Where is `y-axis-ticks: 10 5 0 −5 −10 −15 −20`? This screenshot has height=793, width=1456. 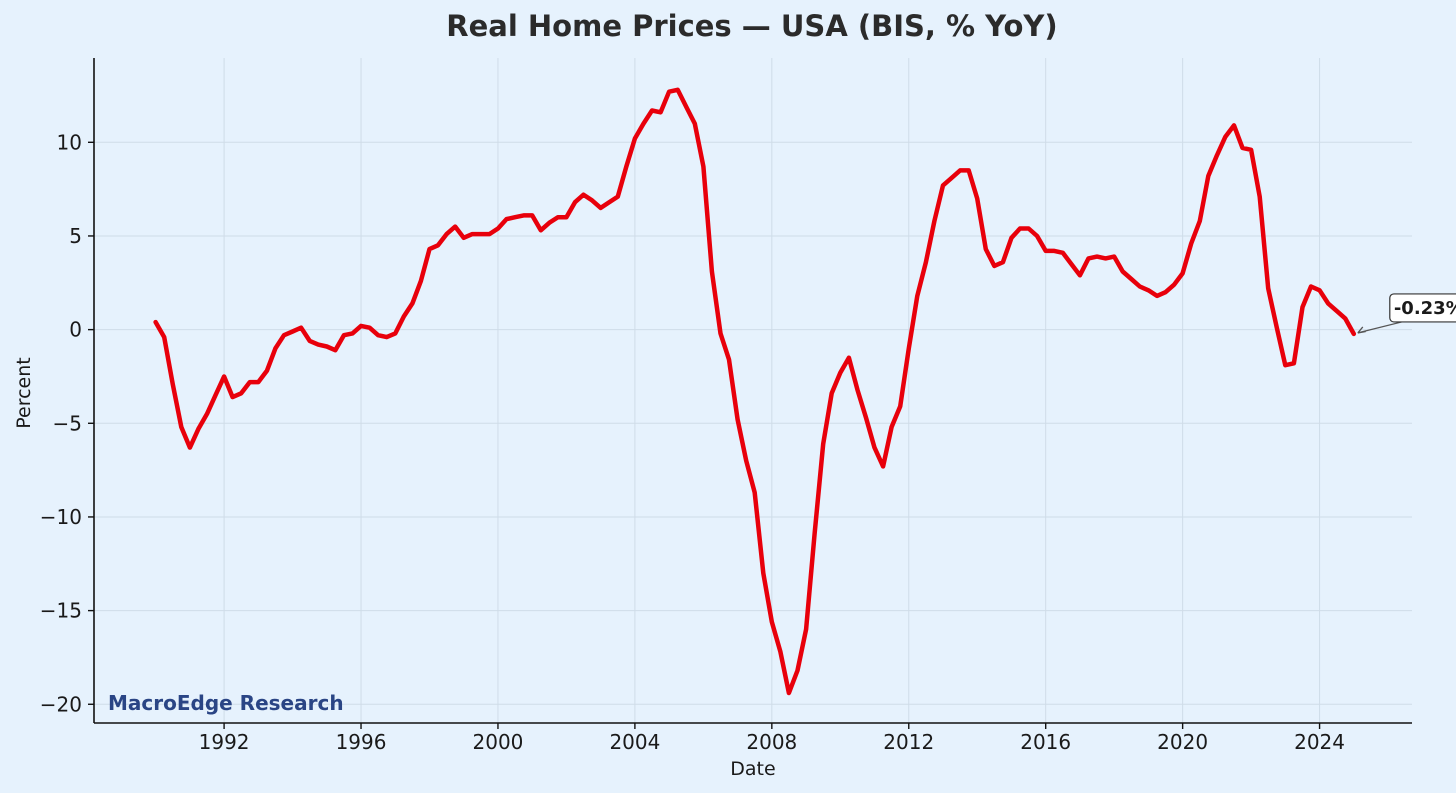 y-axis-ticks: 10 5 0 −5 −10 −15 −20 is located at coordinates (67, 423).